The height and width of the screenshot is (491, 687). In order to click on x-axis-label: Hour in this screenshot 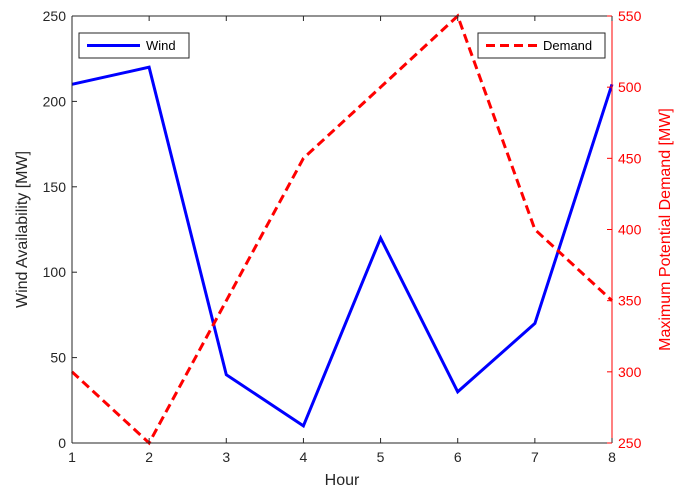, I will do `click(342, 480)`.